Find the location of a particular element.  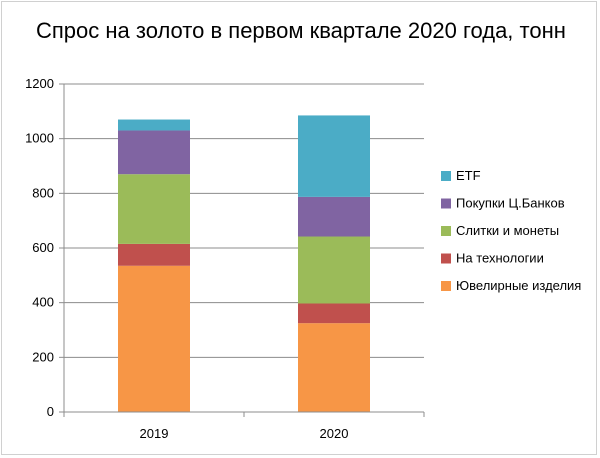

y-tick-label: 800 is located at coordinates (43, 192).